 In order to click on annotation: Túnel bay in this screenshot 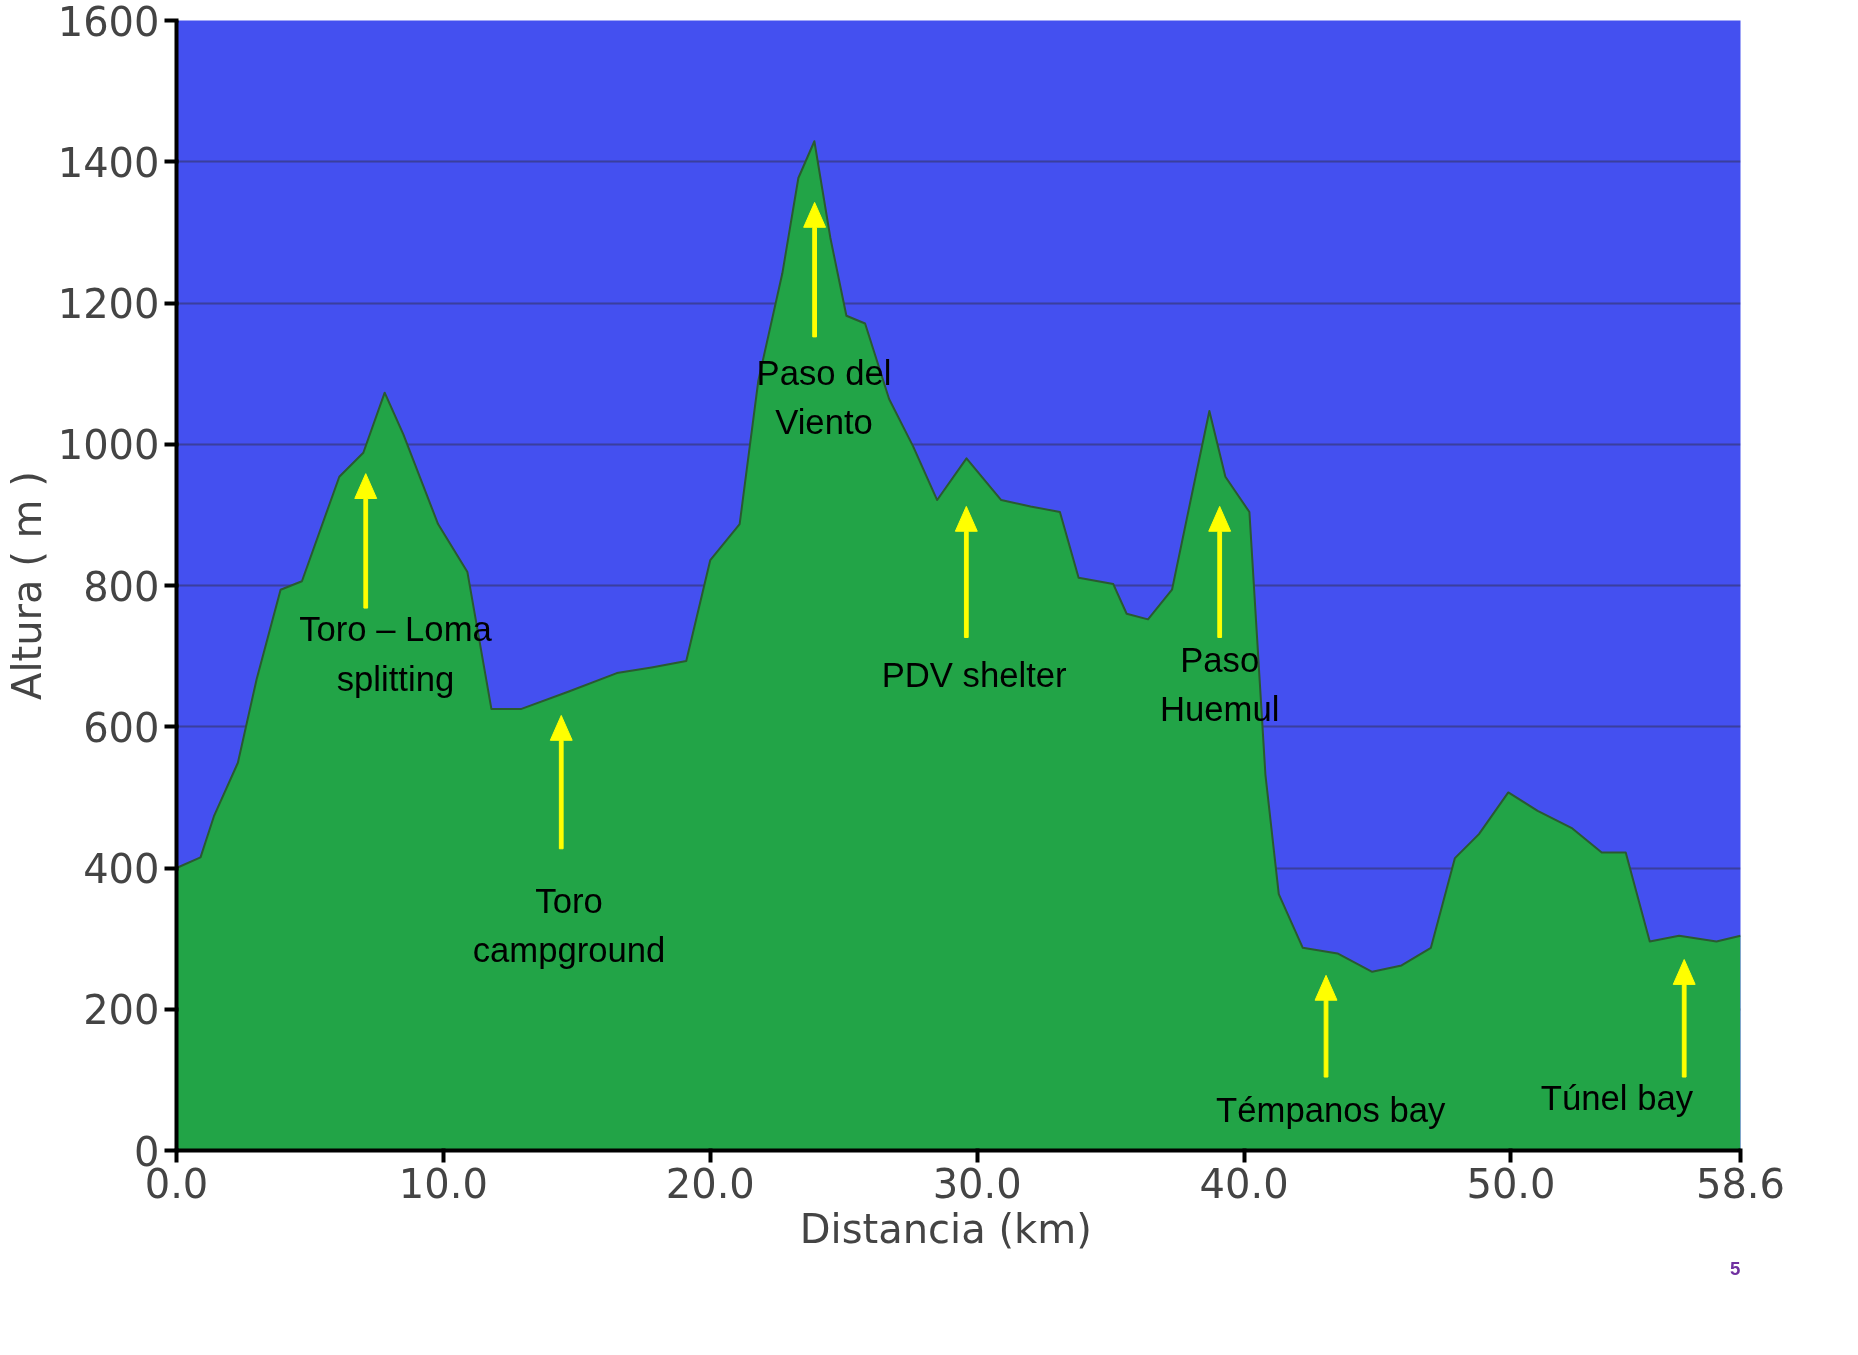, I will do `click(1617, 1098)`.